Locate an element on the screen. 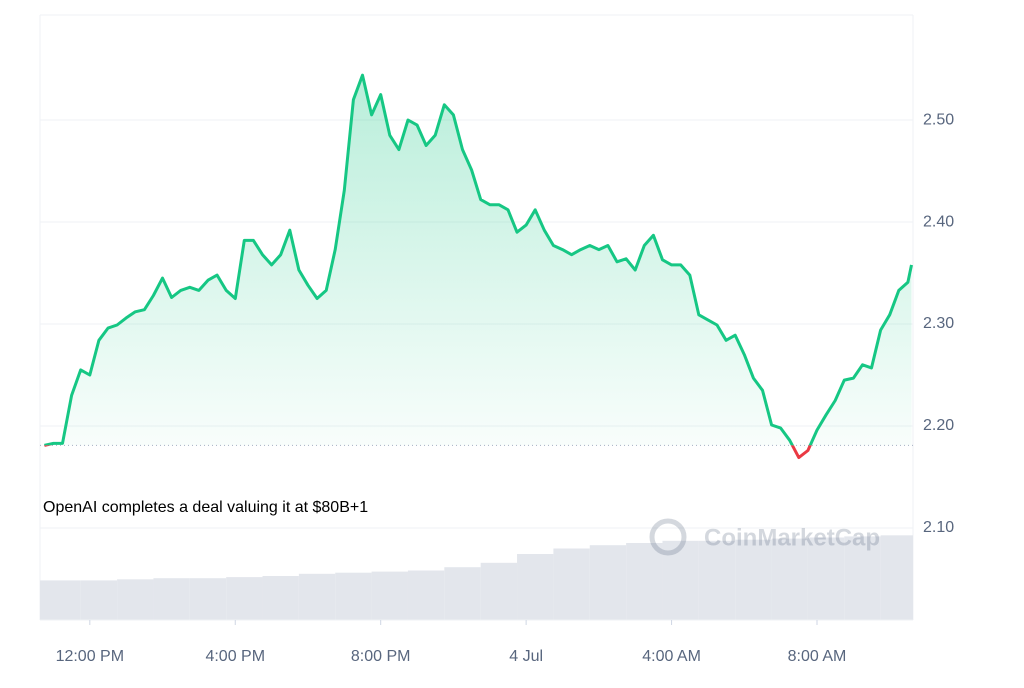 This screenshot has height=688, width=1024. x-tick-label: 4:00 PM is located at coordinates (235, 656).